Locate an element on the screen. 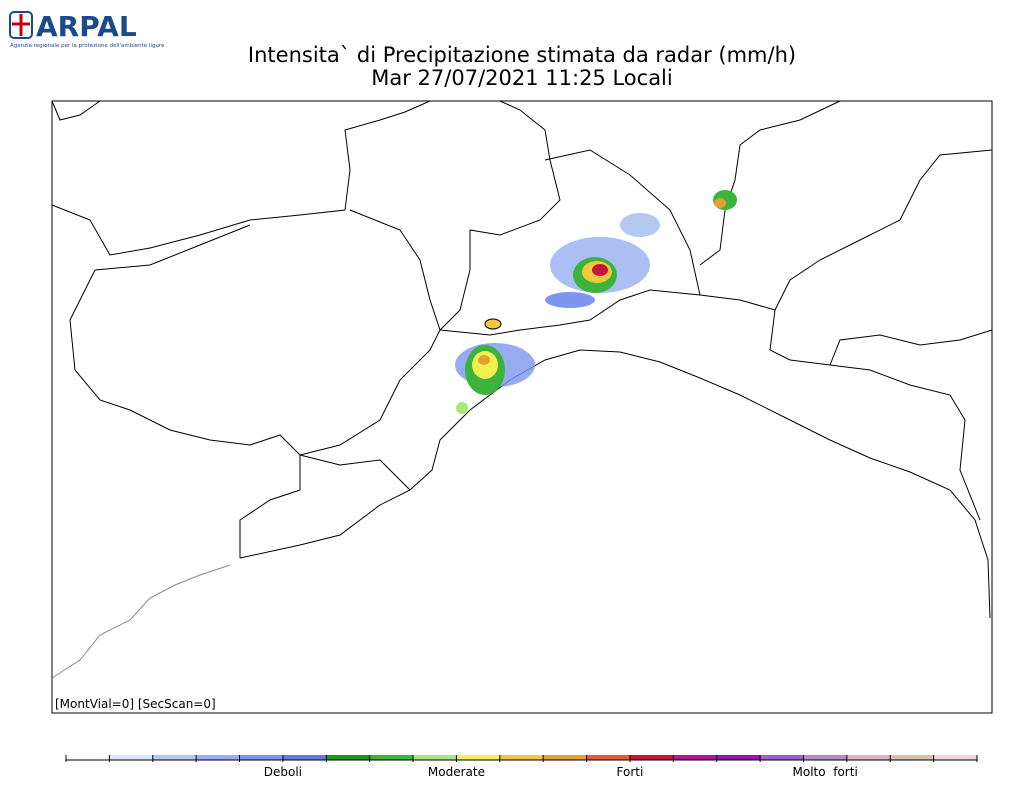 The width and height of the screenshot is (1035, 791). legend: Deboli Moderate Forti Molto forti is located at coordinates (521, 767).